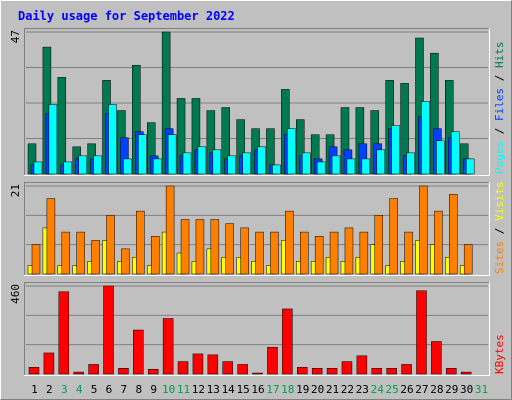 The height and width of the screenshot is (400, 512). I want to click on x-tick-label-2: 2, so click(49, 389).